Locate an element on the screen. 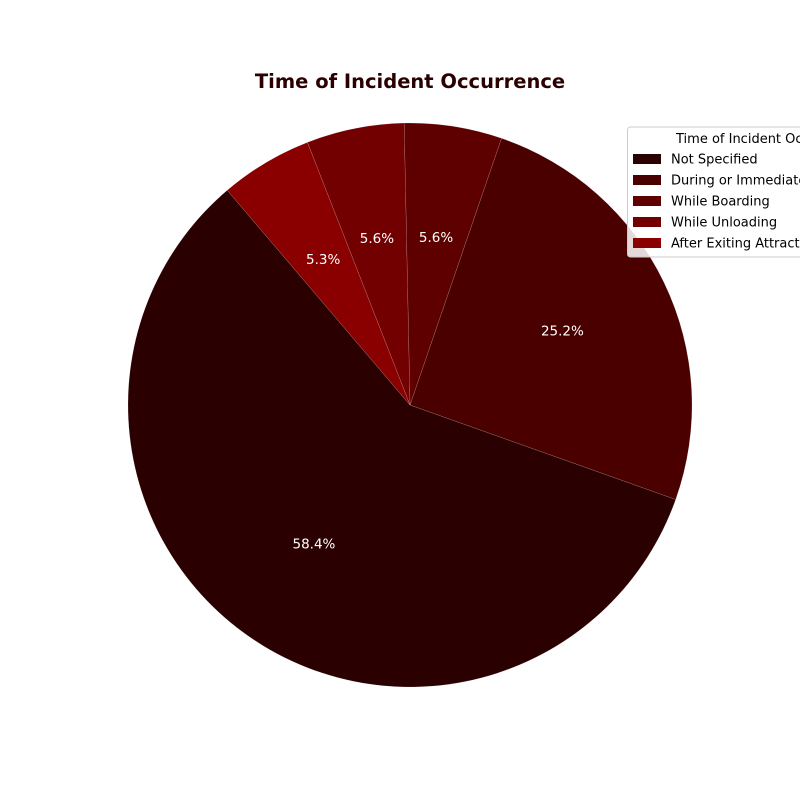  slice-percent-label: 58.4% is located at coordinates (314, 544).